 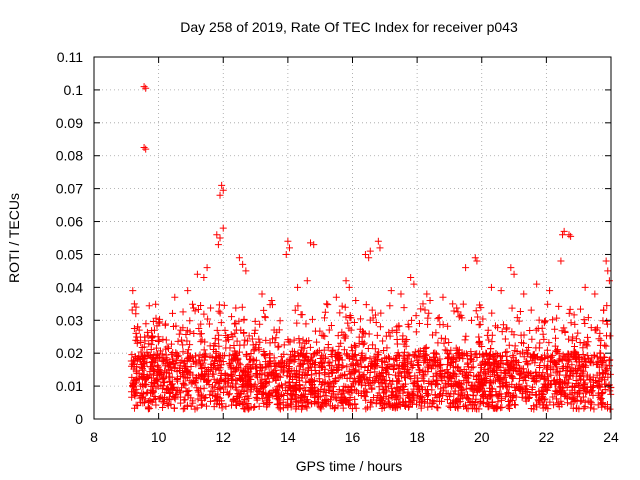 I want to click on y-tick-label: 0.07, so click(x=69, y=189).